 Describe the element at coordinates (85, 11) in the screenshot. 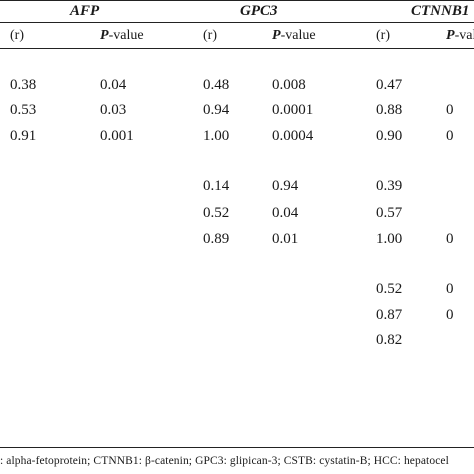

I see `column-header-afp: AFP` at that location.